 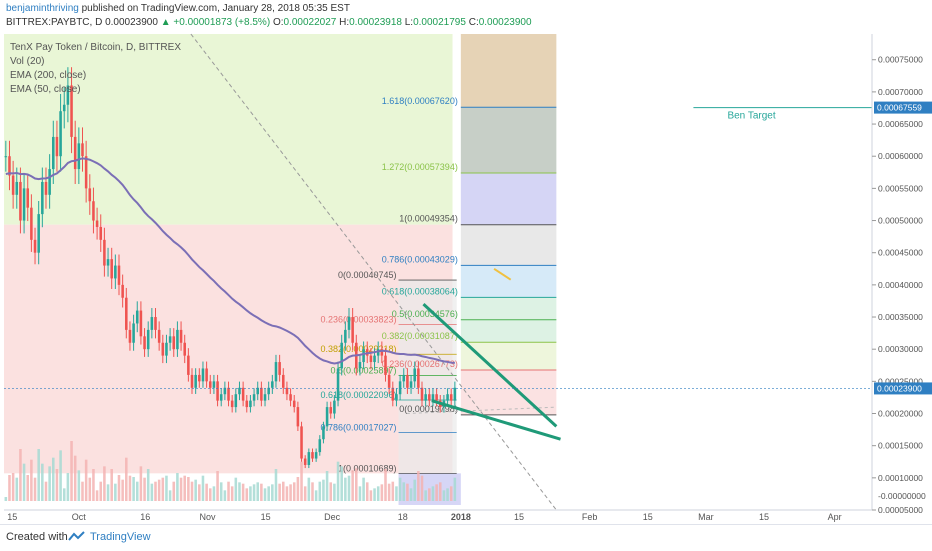 What do you see at coordinates (367, 468) in the screenshot?
I see `fib-left-label: 1(0.00010689)` at bounding box center [367, 468].